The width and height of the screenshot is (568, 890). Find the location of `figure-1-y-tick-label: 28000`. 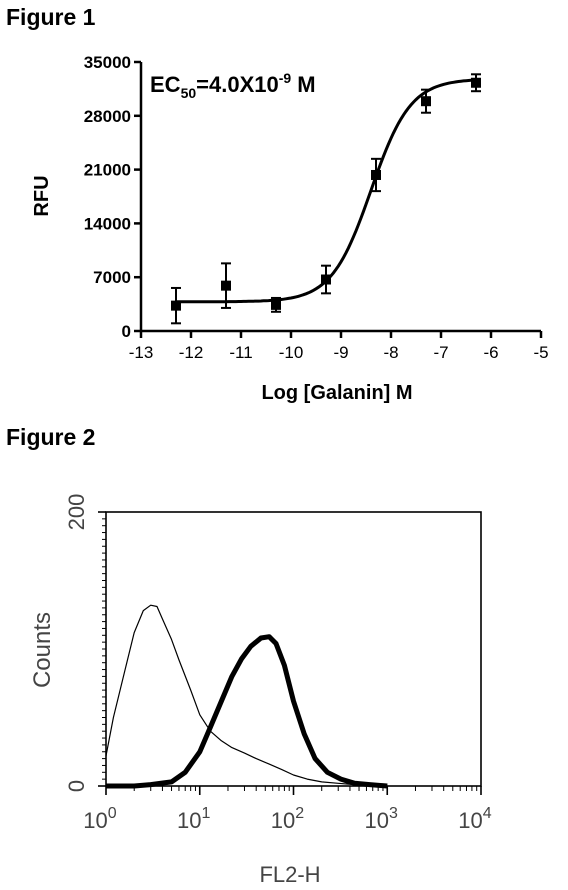

figure-1-y-tick-label: 28000 is located at coordinates (107, 116).